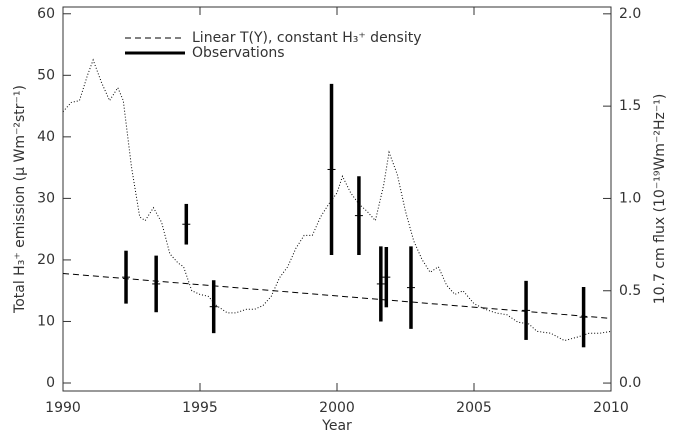  I want to click on y-axis-label: Total H₃⁺ emission (μ Wm⁻²str⁻¹), so click(20, 199).